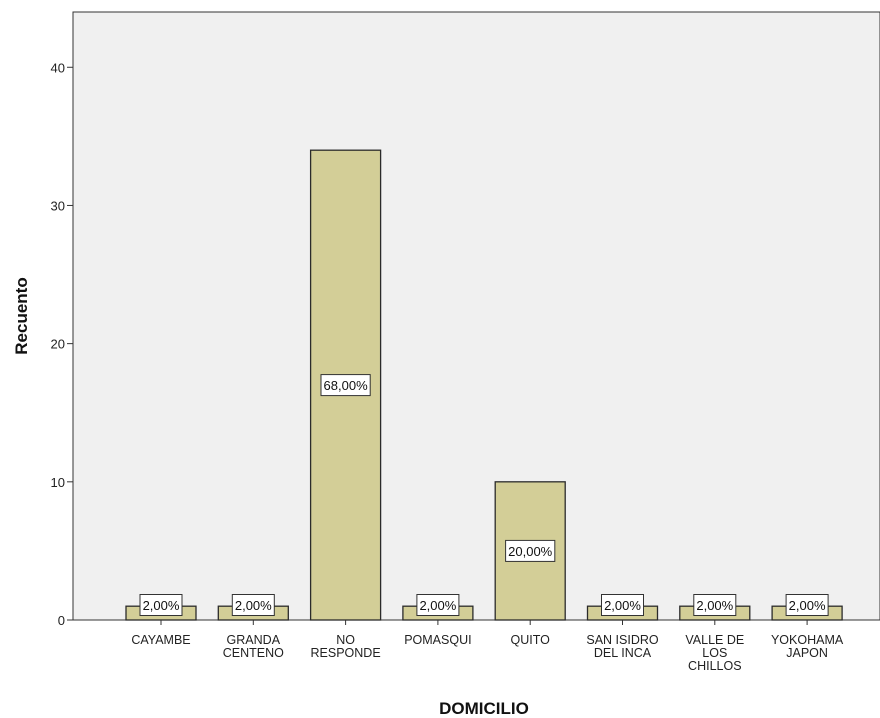 This screenshot has width=880, height=718. I want to click on x-tick-label-0: CAYAMBE, so click(160, 640).